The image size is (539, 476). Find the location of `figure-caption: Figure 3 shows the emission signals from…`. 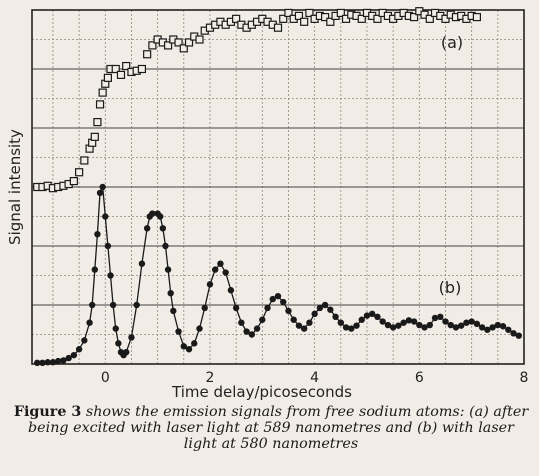

figure-caption: Figure 3 shows the emission signals from… is located at coordinates (271, 428).